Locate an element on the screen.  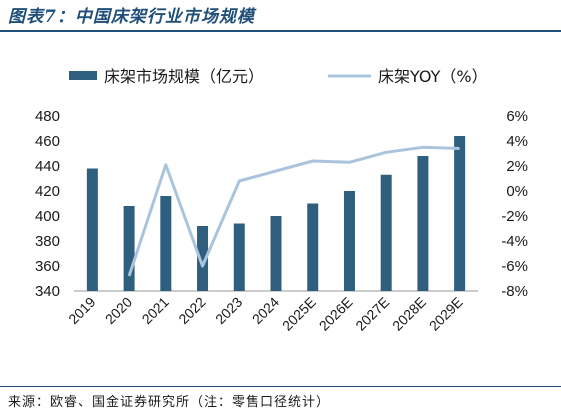
bar-2029E is located at coordinates (460, 213).